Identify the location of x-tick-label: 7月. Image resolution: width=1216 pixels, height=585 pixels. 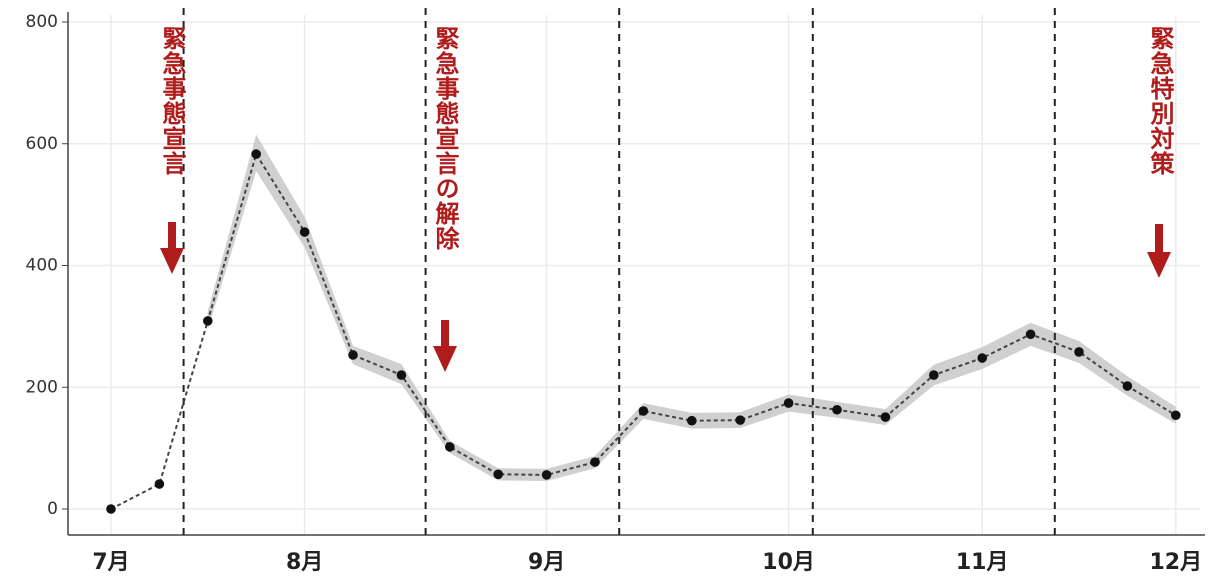
(110, 562).